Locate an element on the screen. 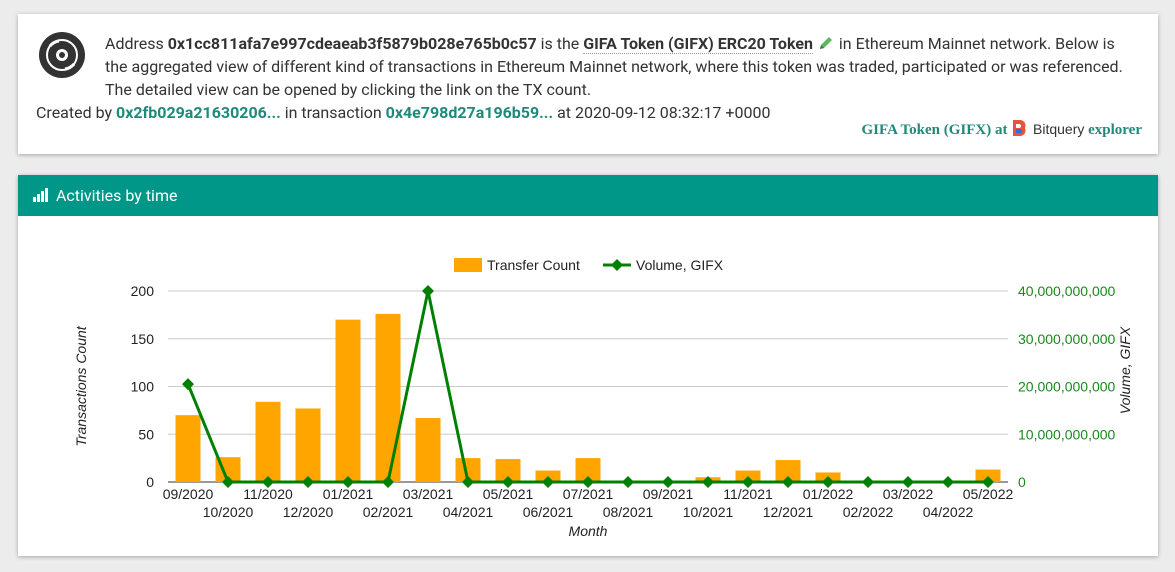  legend-label-volume: Volume, GIFX is located at coordinates (680, 265).